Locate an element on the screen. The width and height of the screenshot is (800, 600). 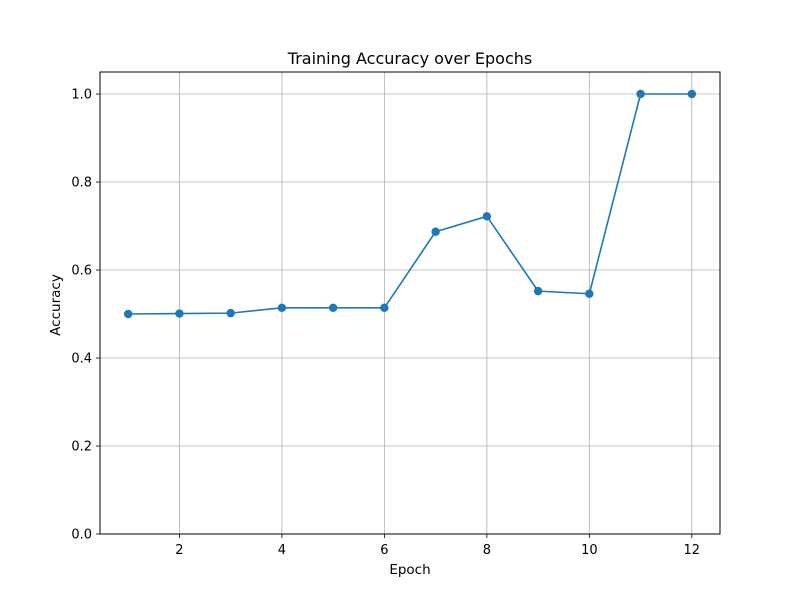
y-tick-label: 0.6 is located at coordinates (81, 271).